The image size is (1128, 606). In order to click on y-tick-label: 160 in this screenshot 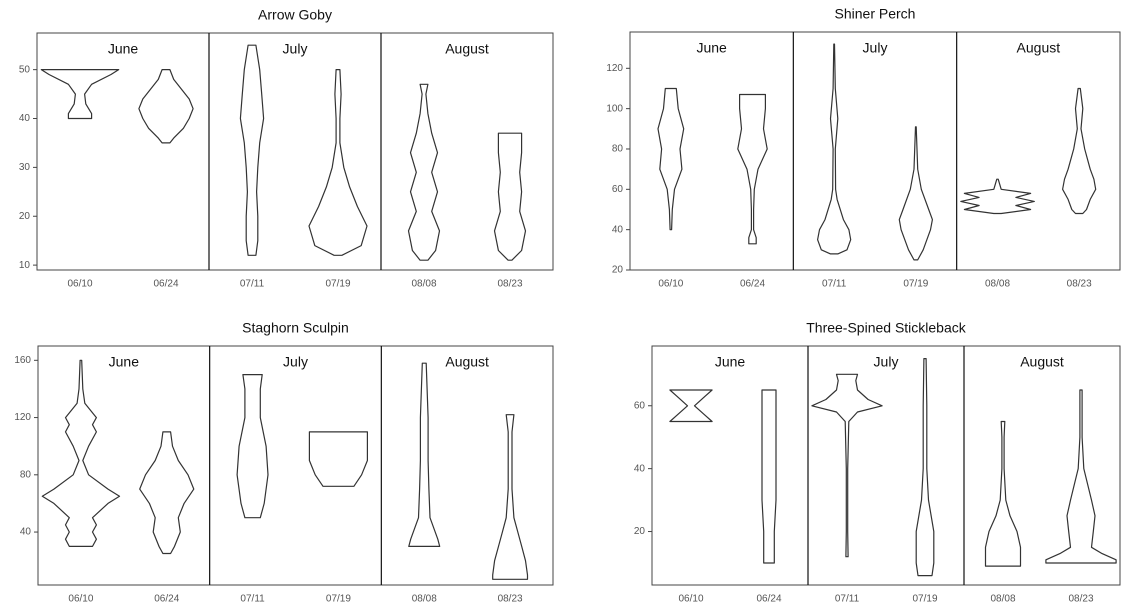, I will do `click(22, 360)`.